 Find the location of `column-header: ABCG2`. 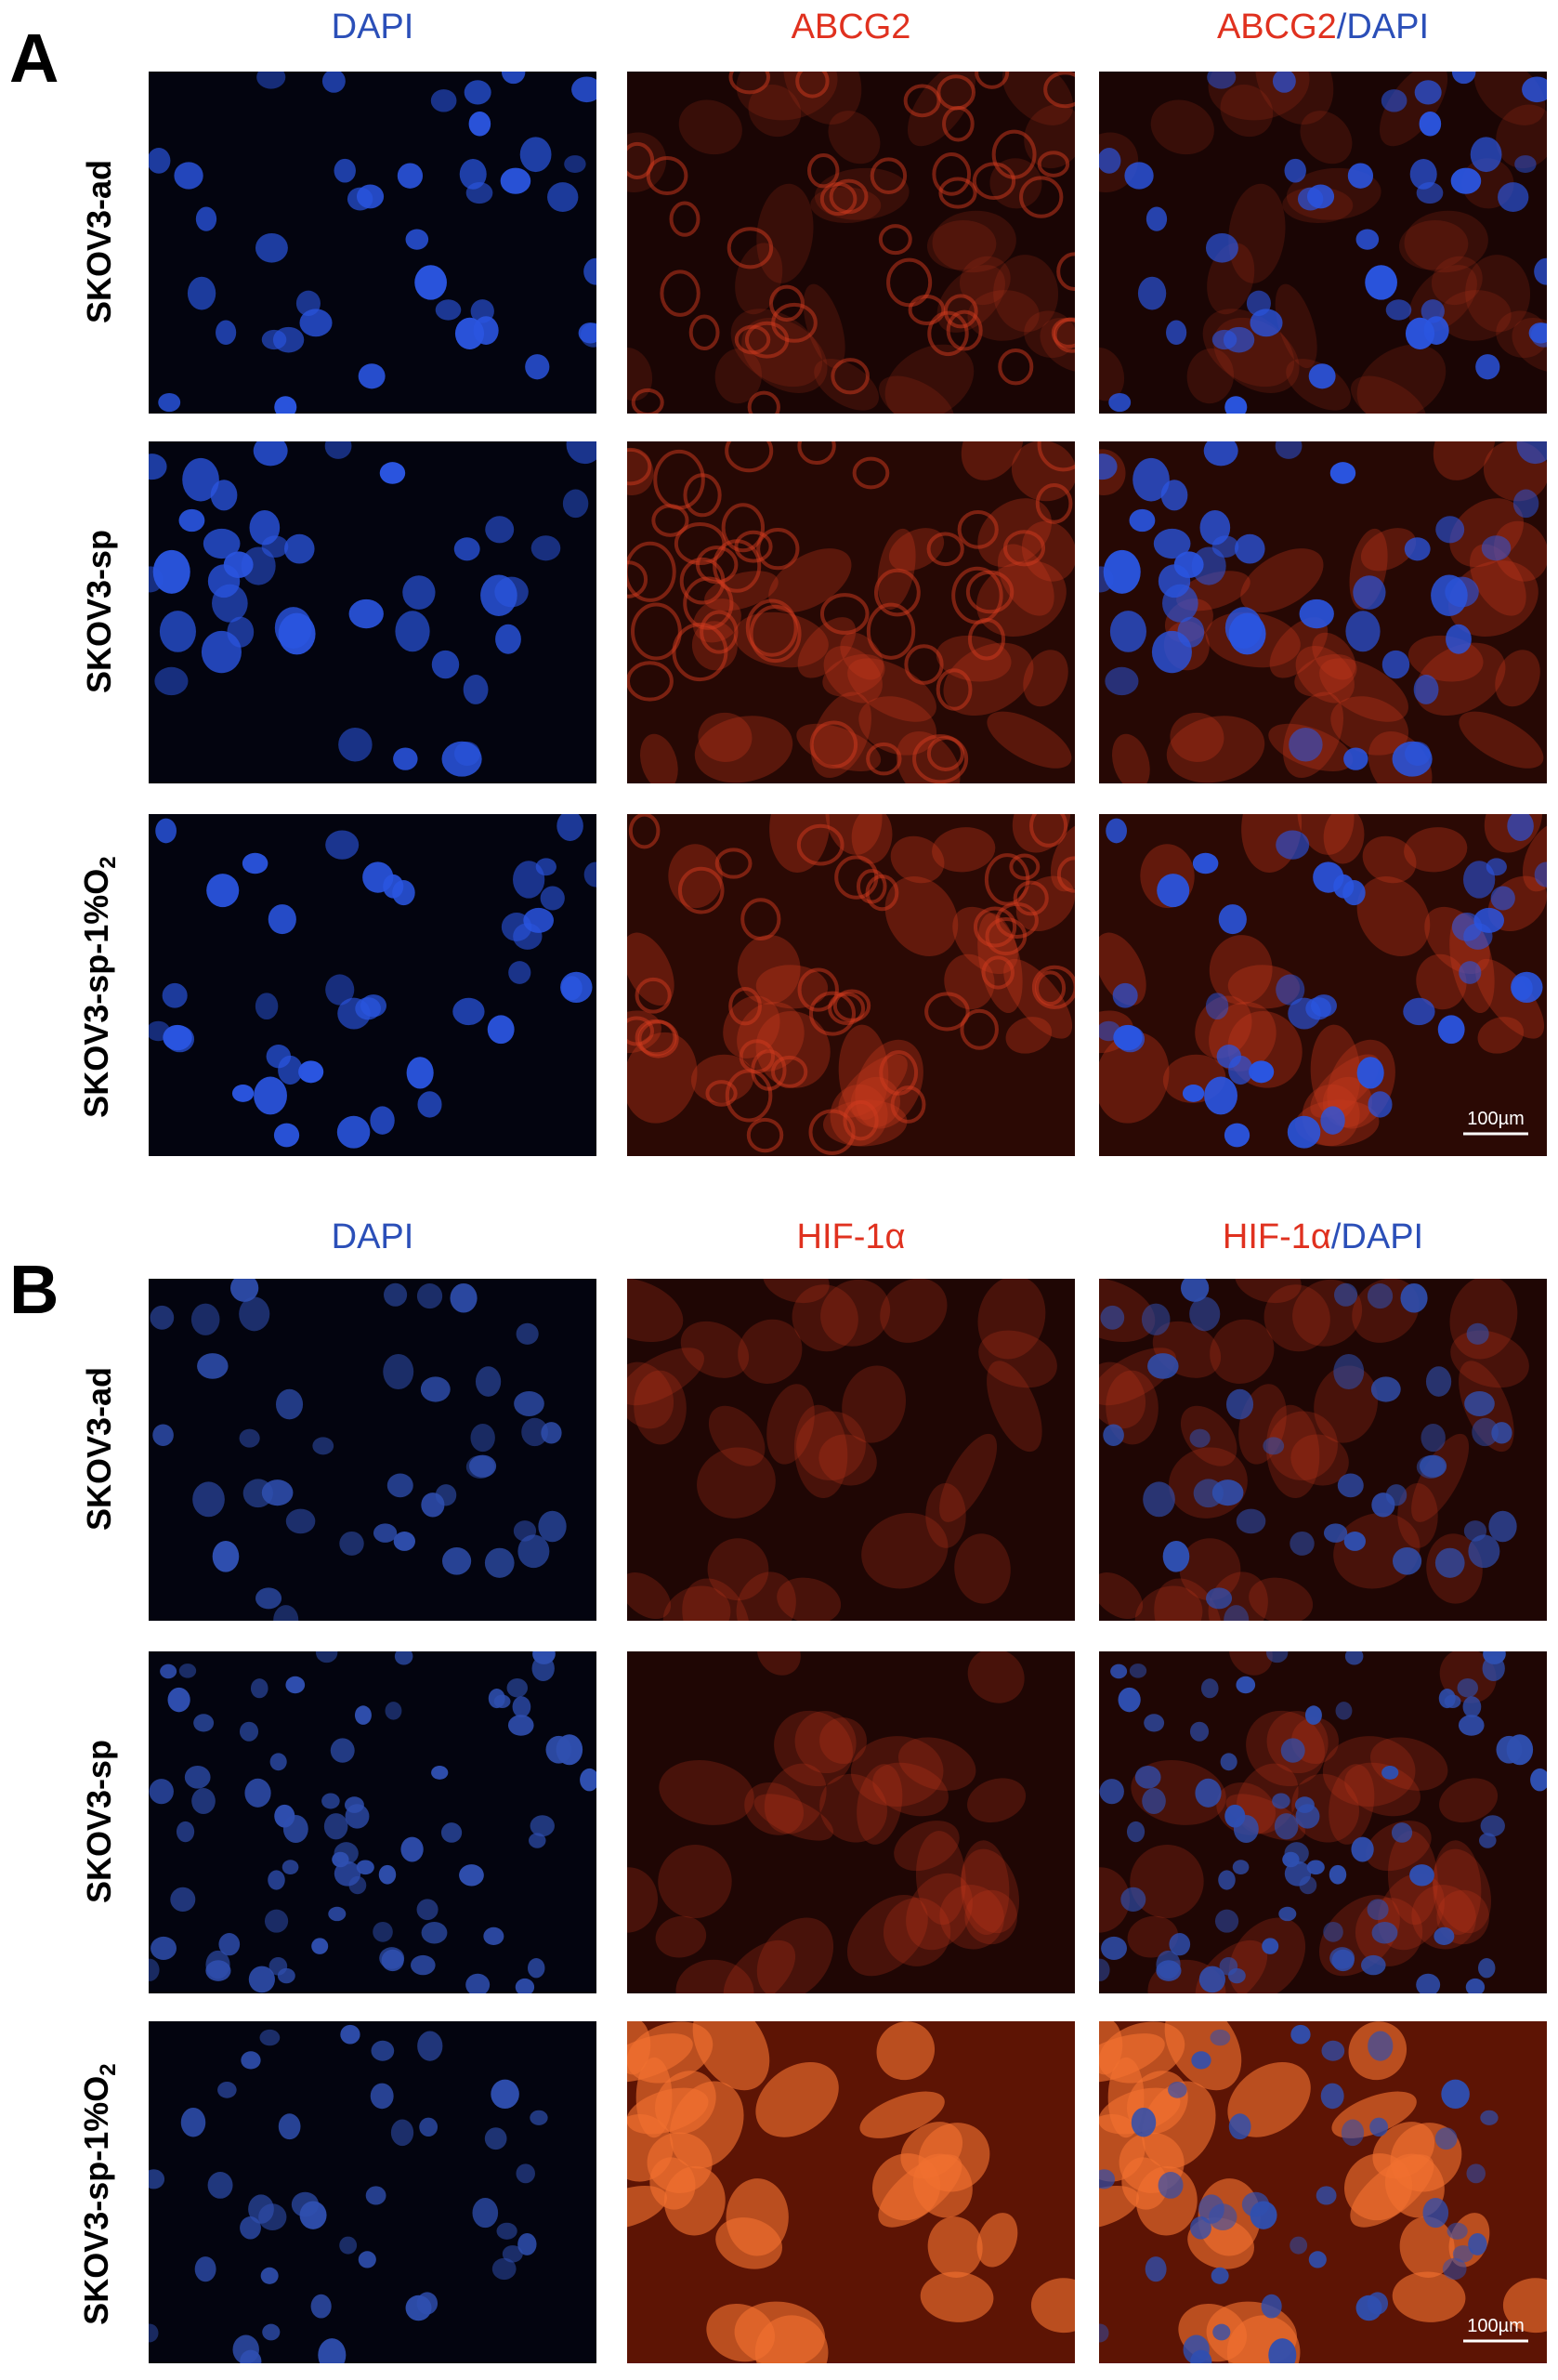

column-header: ABCG2 is located at coordinates (851, 27).